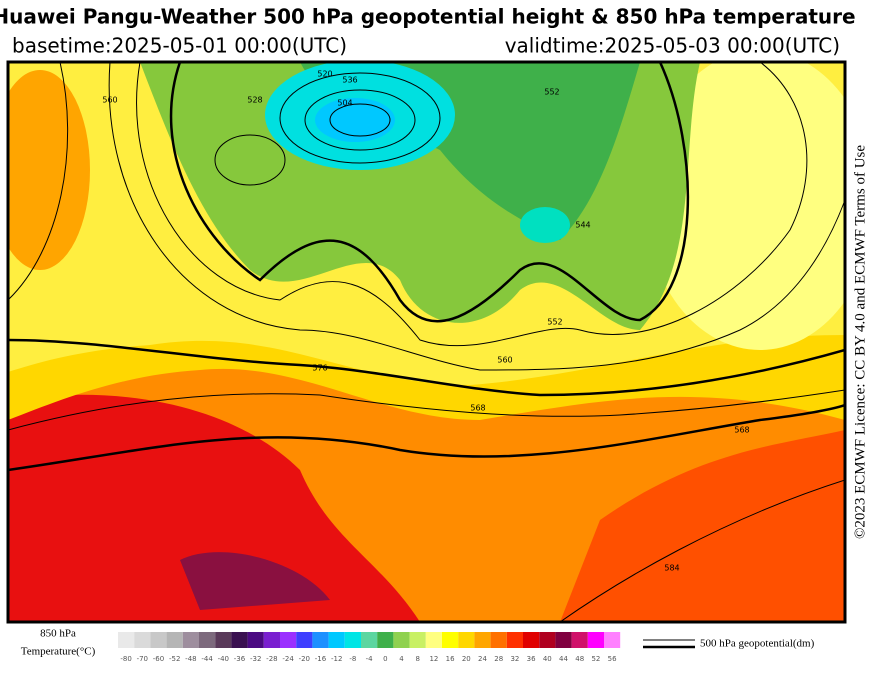  What do you see at coordinates (125, 659) in the screenshot?
I see `colorbar-label: -80` at bounding box center [125, 659].